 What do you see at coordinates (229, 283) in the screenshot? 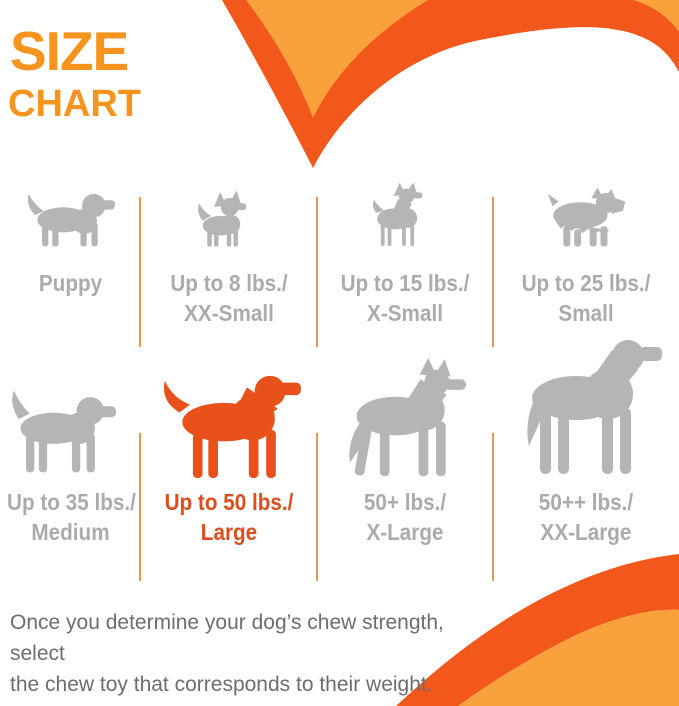
I see `size-label-line1: Up to 8 lbs./` at bounding box center [229, 283].